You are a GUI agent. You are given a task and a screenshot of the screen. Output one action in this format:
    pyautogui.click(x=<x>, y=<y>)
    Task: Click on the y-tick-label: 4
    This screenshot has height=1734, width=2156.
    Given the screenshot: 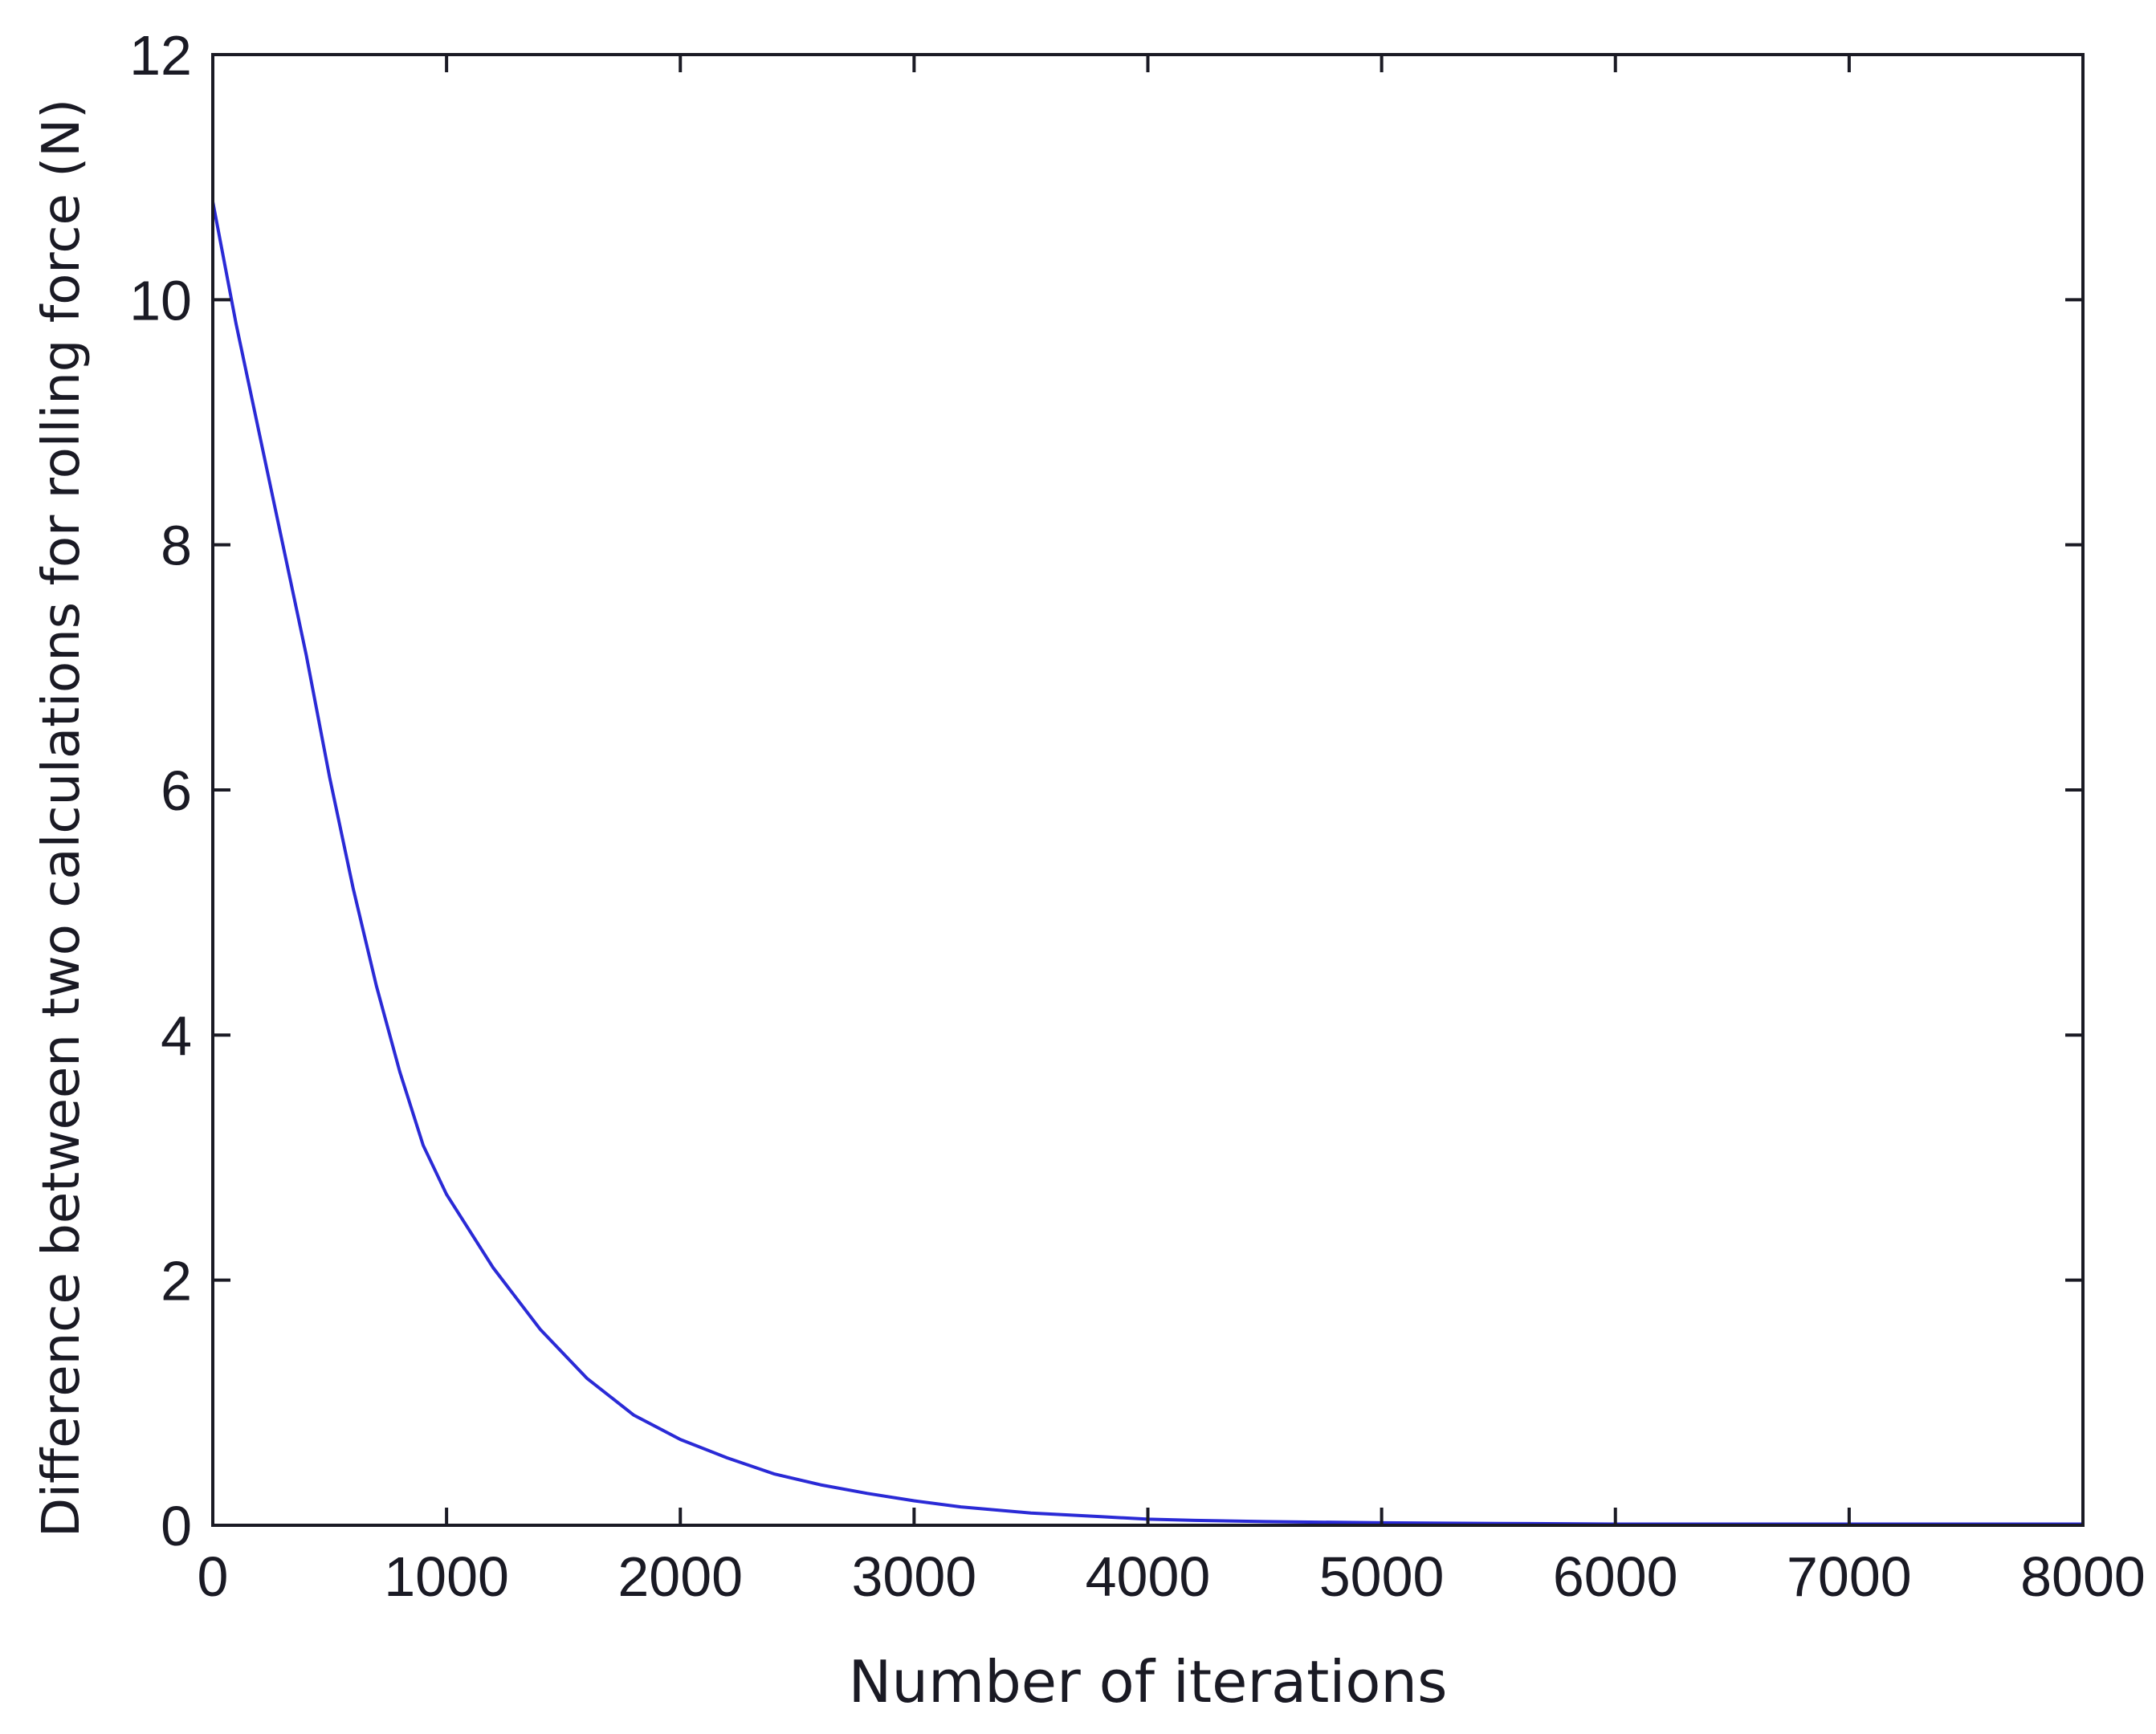 What is the action you would take?
    pyautogui.click(x=176, y=1035)
    